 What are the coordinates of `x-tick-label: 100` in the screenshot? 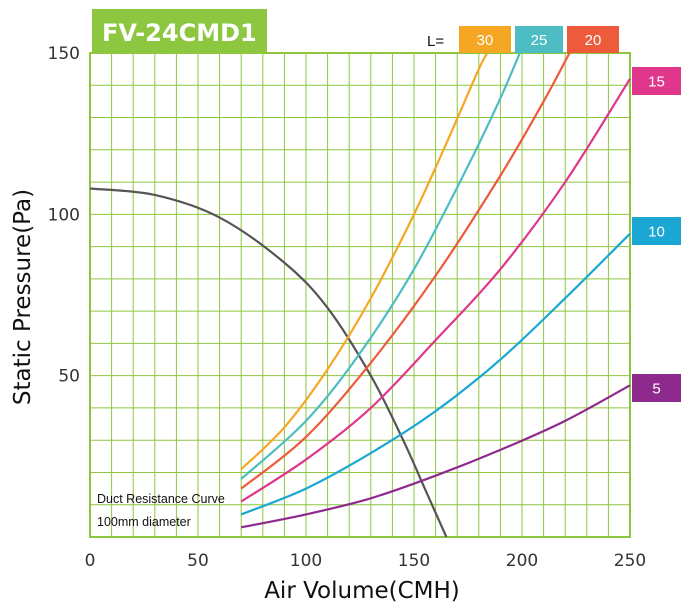 It's located at (306, 561).